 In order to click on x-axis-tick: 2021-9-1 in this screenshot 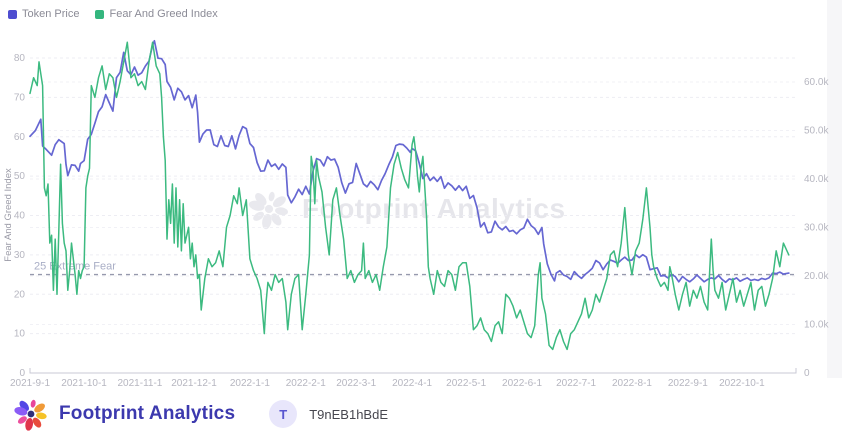, I will do `click(30, 383)`.